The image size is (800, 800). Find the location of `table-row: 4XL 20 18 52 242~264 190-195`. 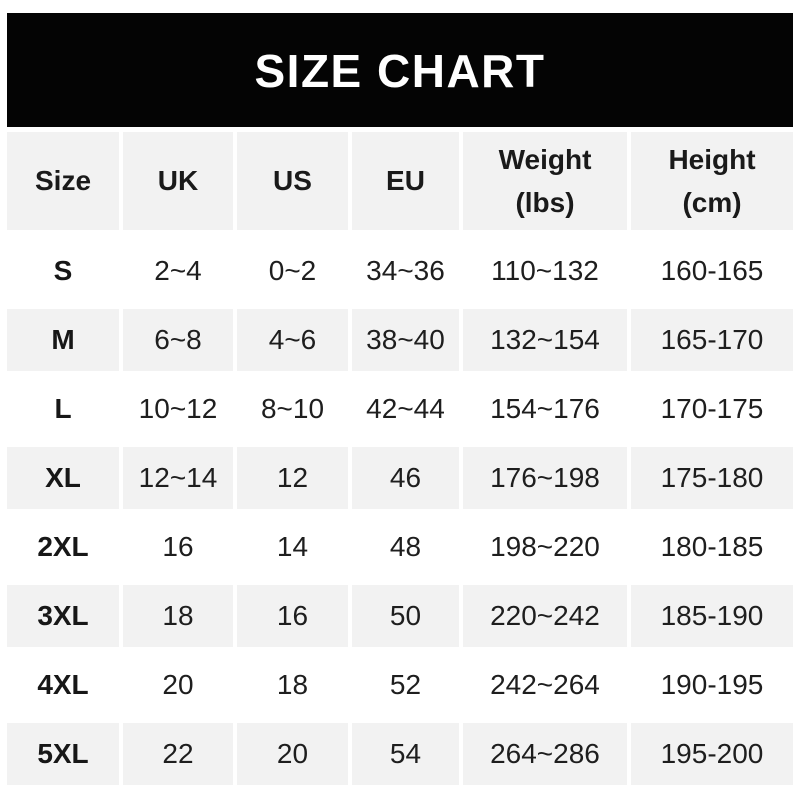

table-row: 4XL 20 18 52 242~264 190-195 is located at coordinates (400, 685).